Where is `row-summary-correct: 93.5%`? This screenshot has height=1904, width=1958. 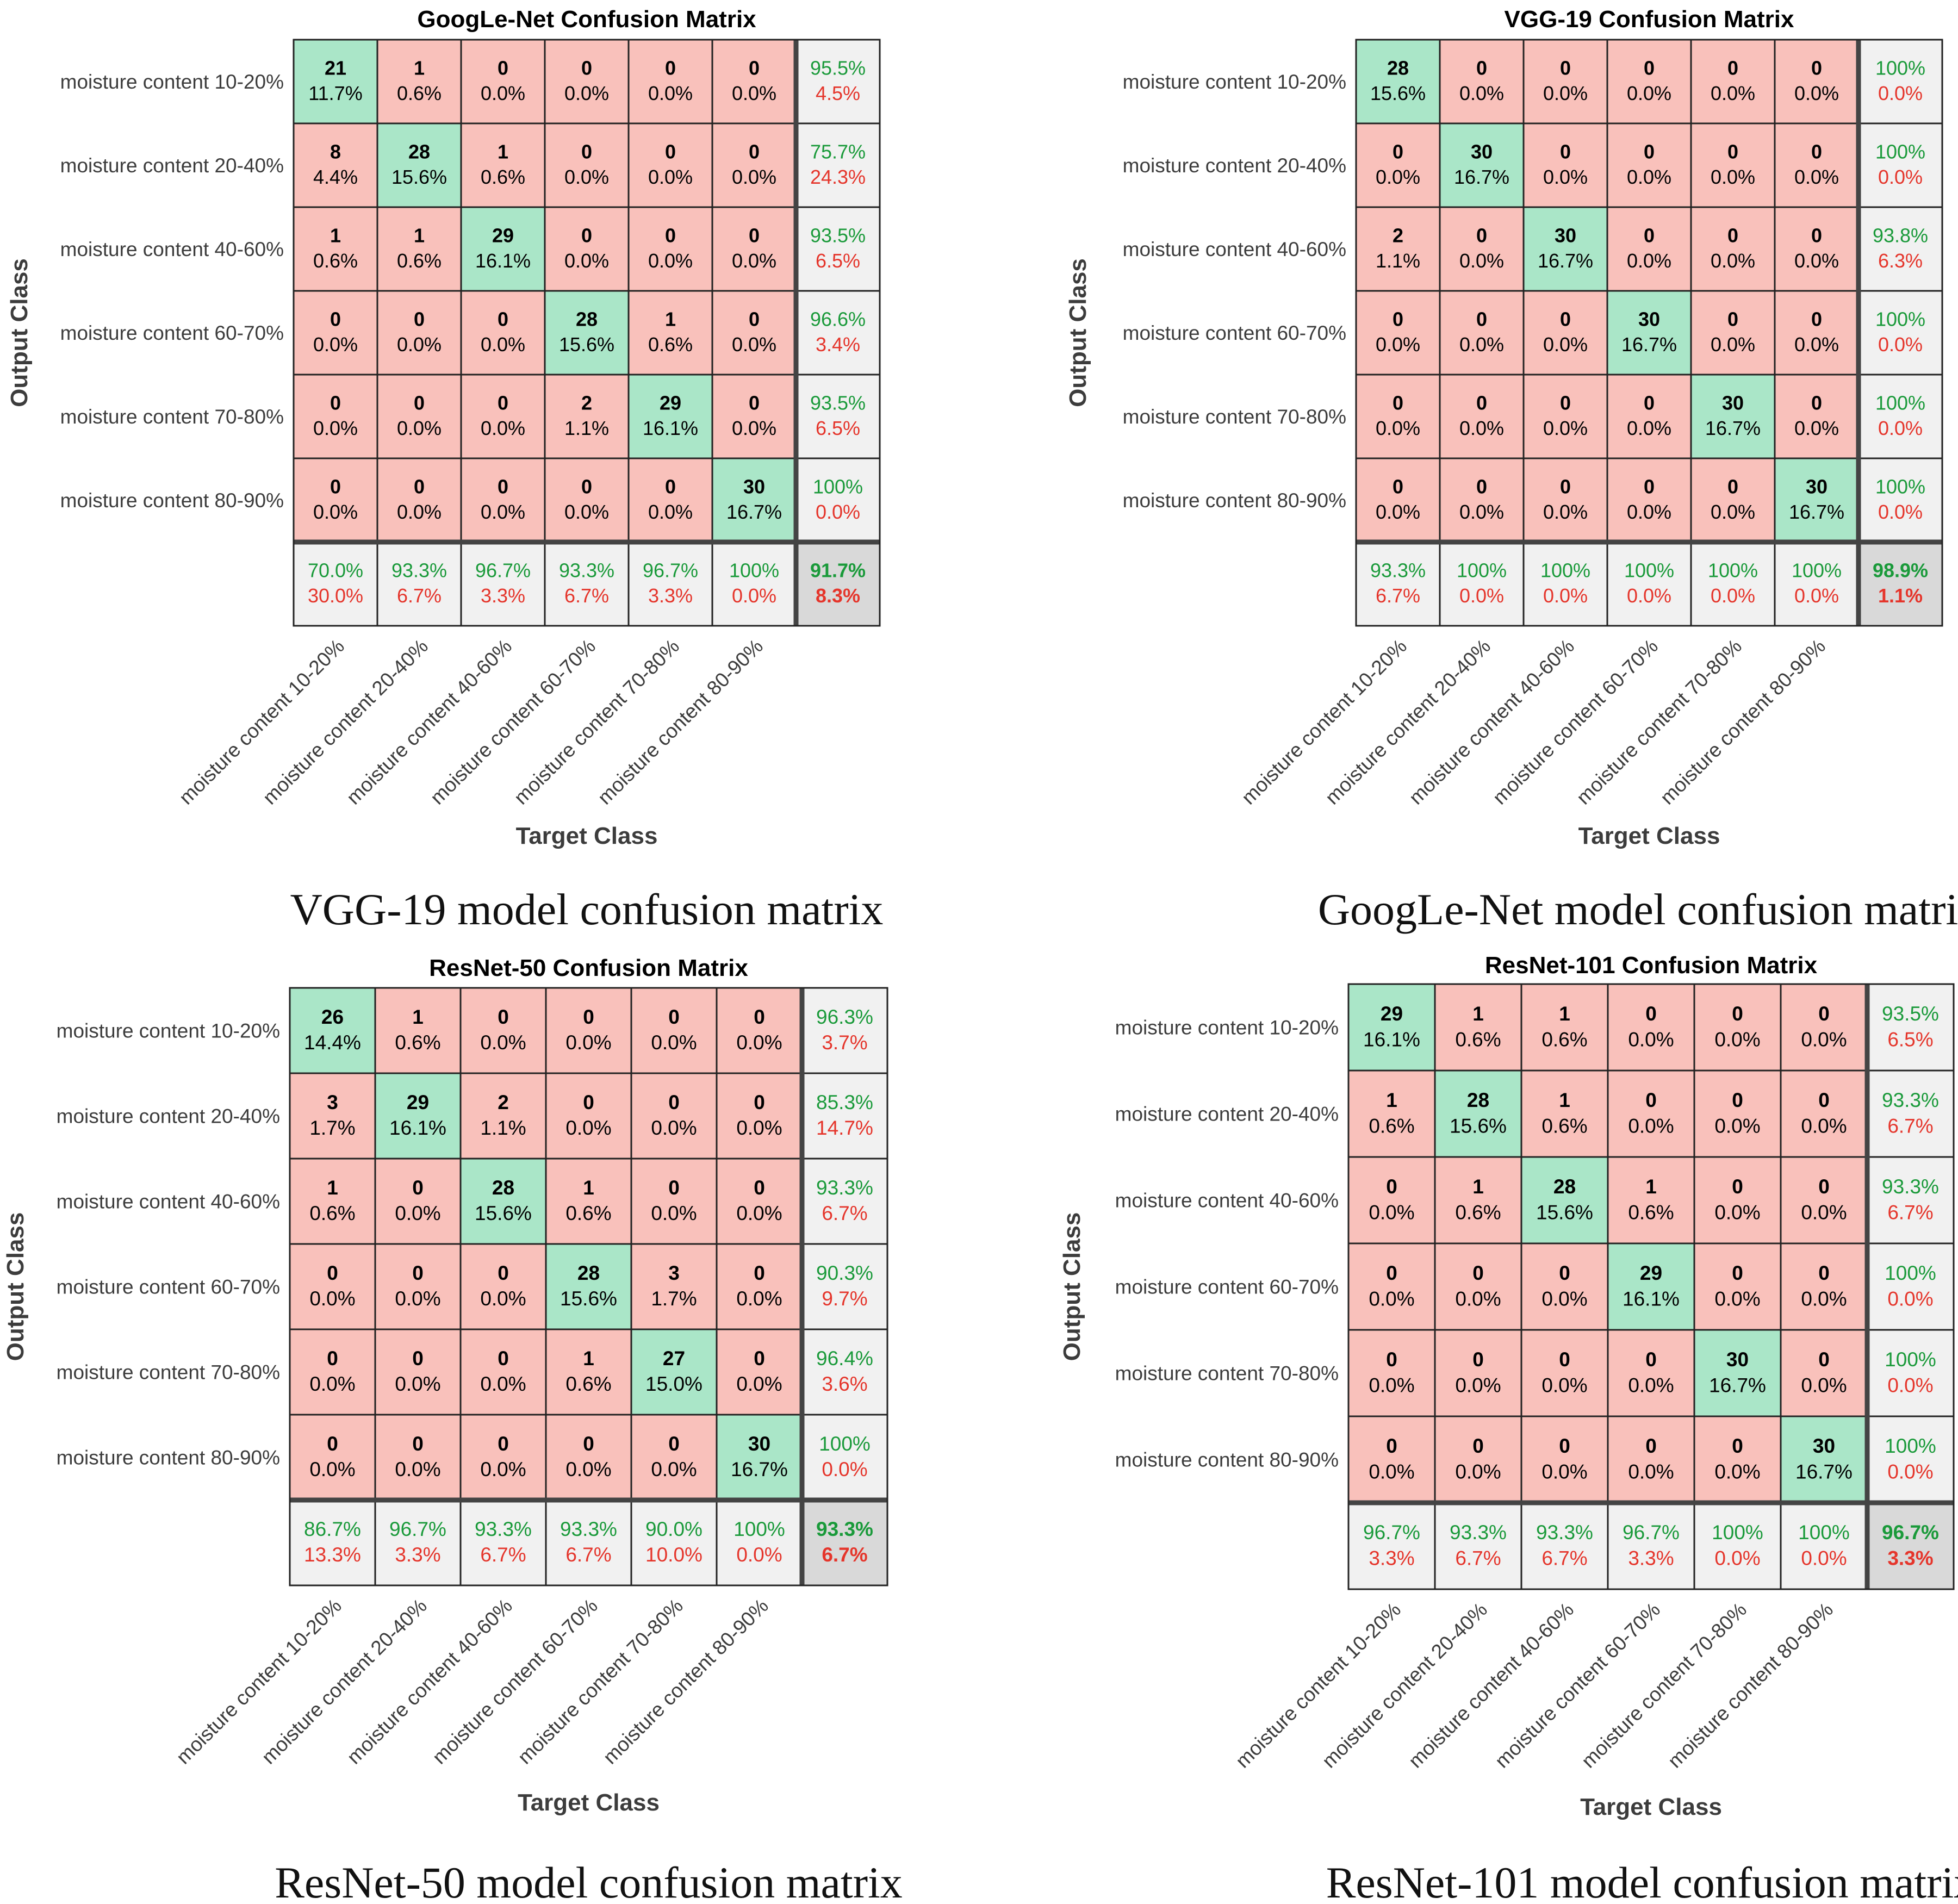
row-summary-correct: 93.5% is located at coordinates (838, 236).